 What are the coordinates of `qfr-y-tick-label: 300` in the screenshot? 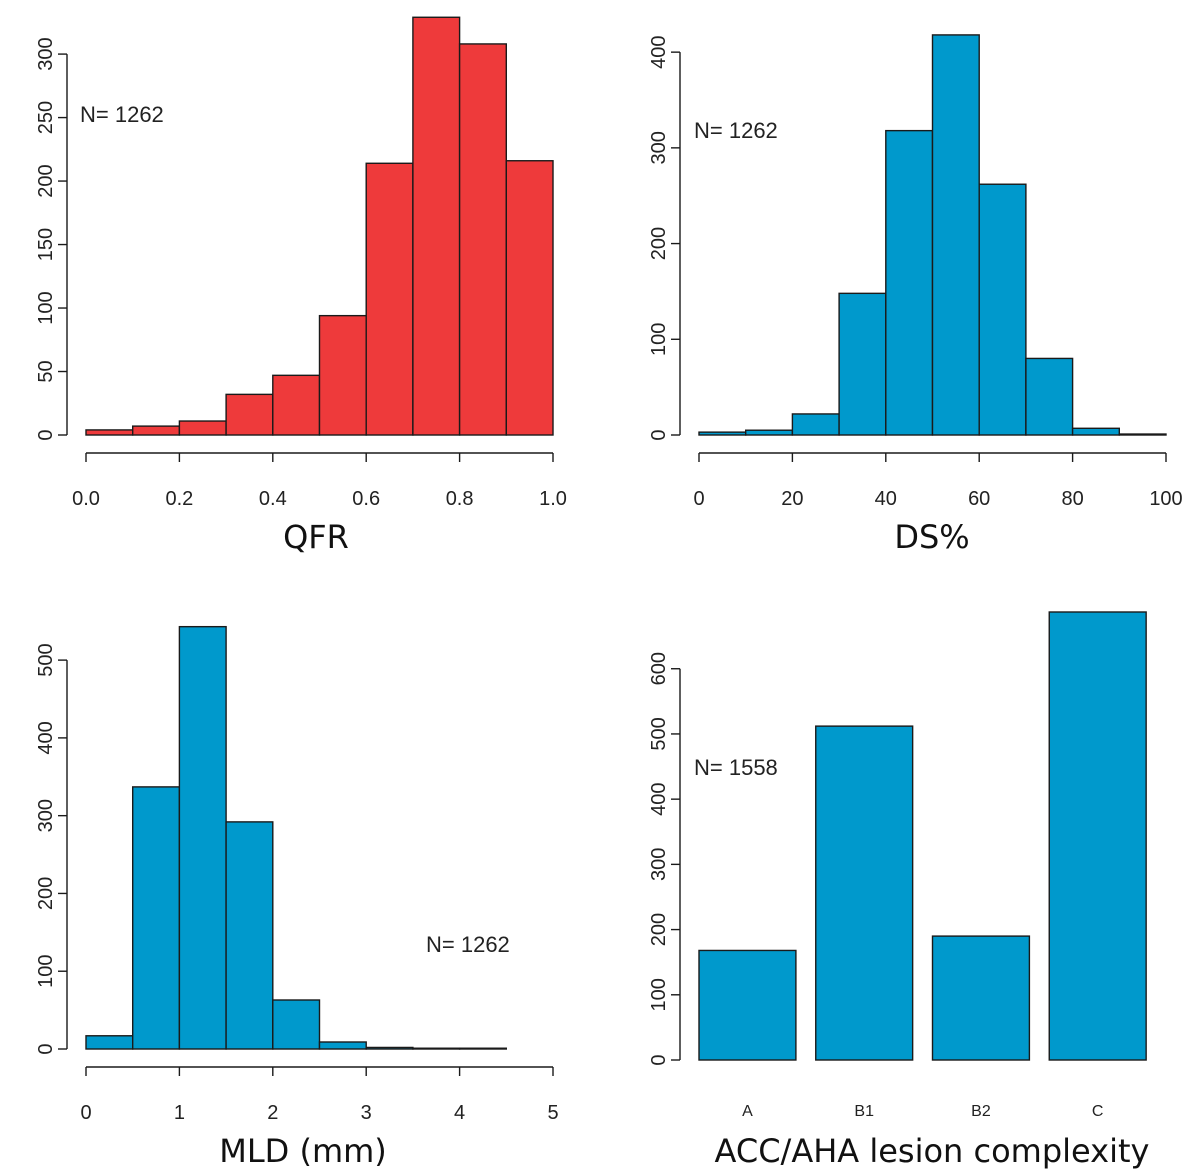 It's located at (46, 53).